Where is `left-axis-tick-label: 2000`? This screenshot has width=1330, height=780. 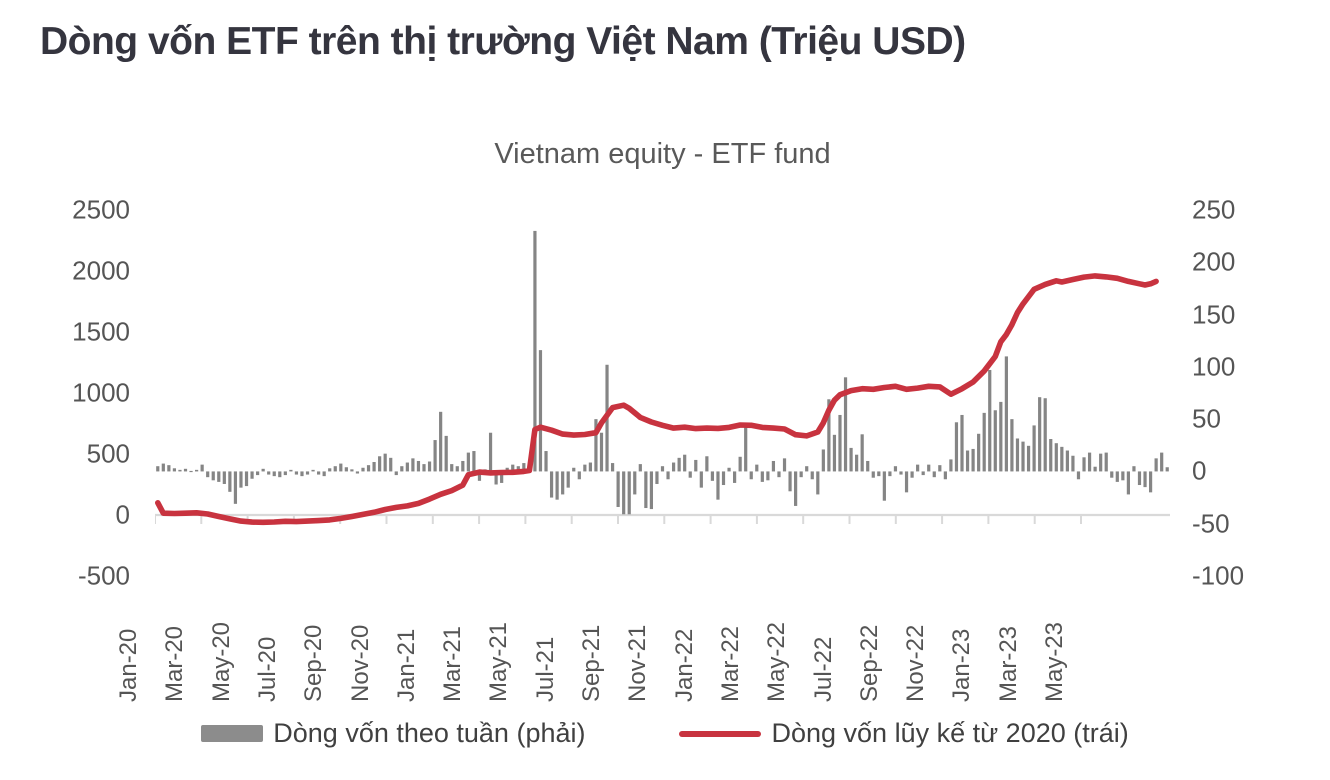
left-axis-tick-label: 2000 is located at coordinates (101, 270).